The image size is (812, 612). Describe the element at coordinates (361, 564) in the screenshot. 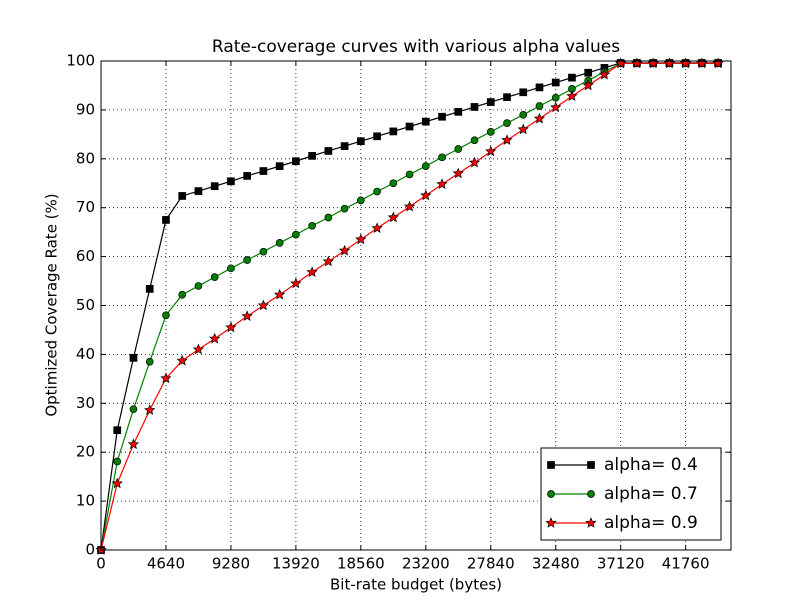

I see `x-tick-label: 18560` at that location.